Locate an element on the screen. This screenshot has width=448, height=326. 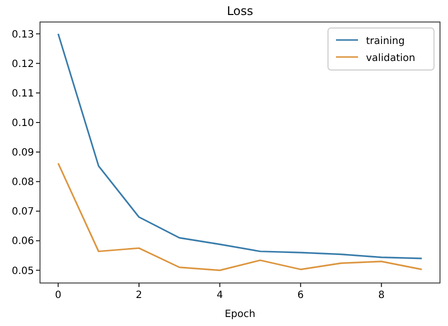
x-tick-label: 2 is located at coordinates (139, 295).